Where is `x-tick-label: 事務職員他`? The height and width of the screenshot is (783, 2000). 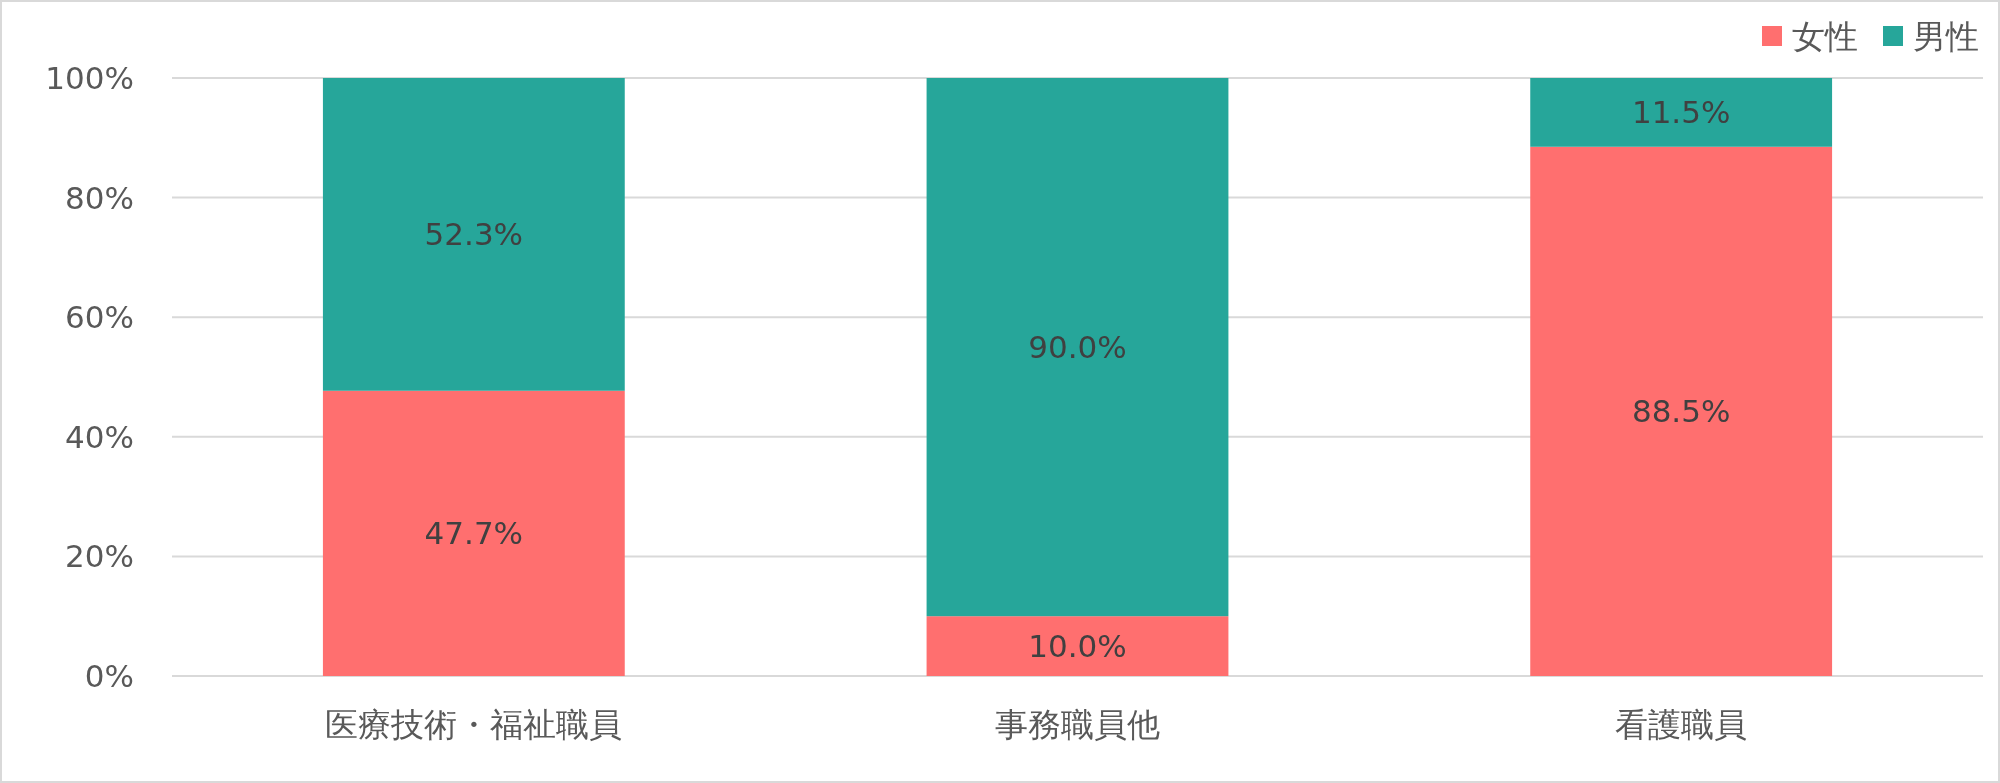
x-tick-label: 事務職員他 is located at coordinates (1077, 724).